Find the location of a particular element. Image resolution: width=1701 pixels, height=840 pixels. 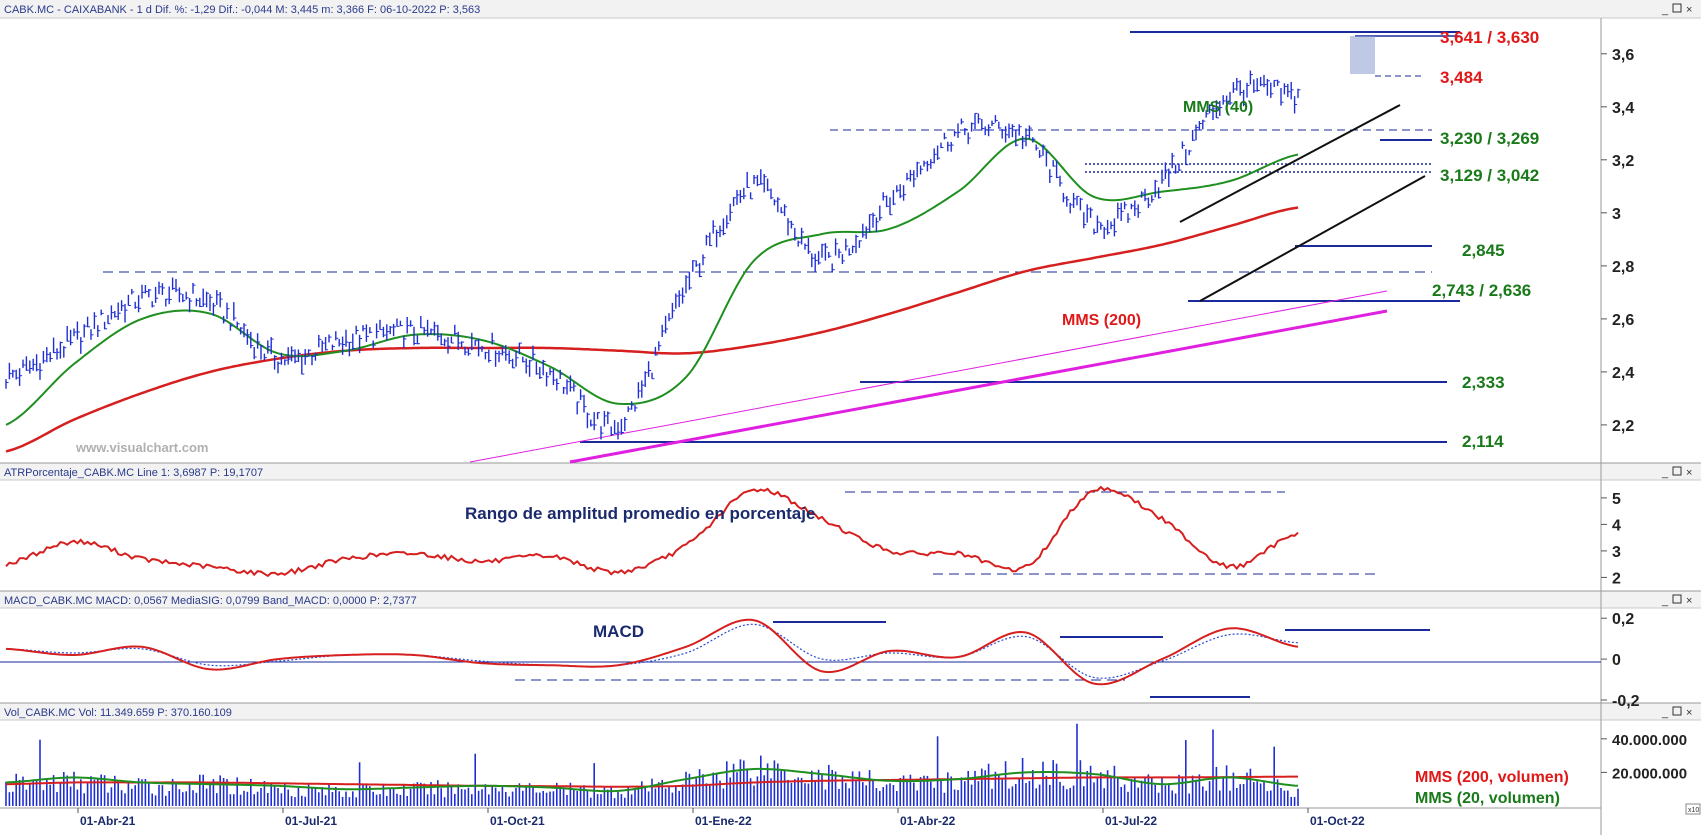

label-level-3230: 3,230 / 3,269 is located at coordinates (1489, 138).